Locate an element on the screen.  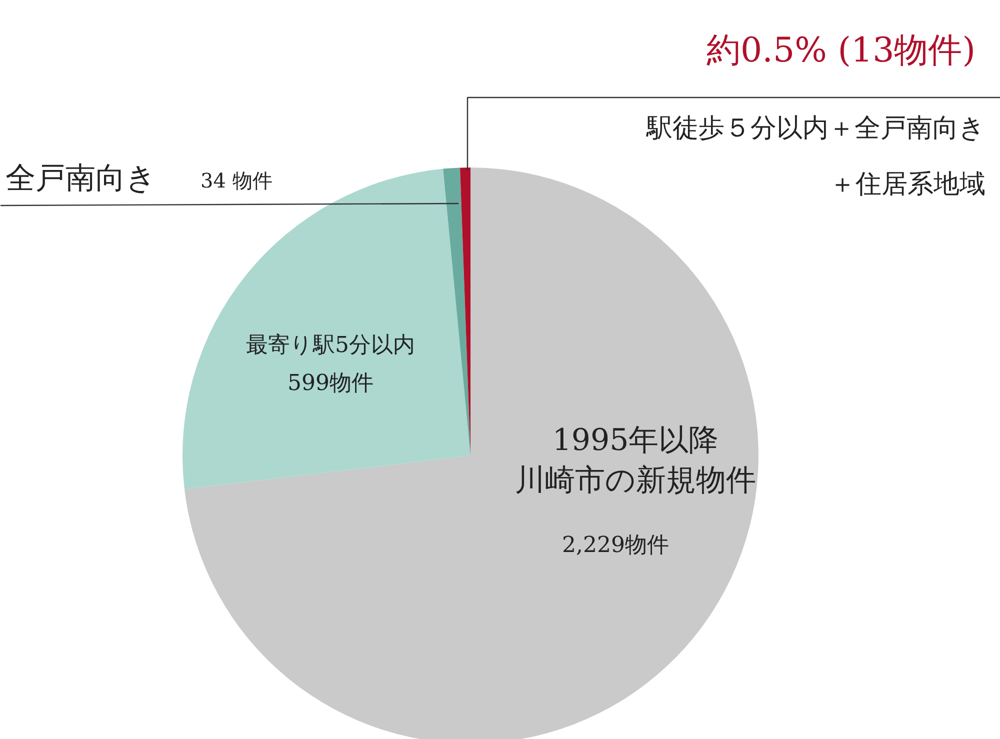
slice-label: 駅徒歩５分以内＋全戸南向き＋住居系地域 is located at coordinates (816, 157).